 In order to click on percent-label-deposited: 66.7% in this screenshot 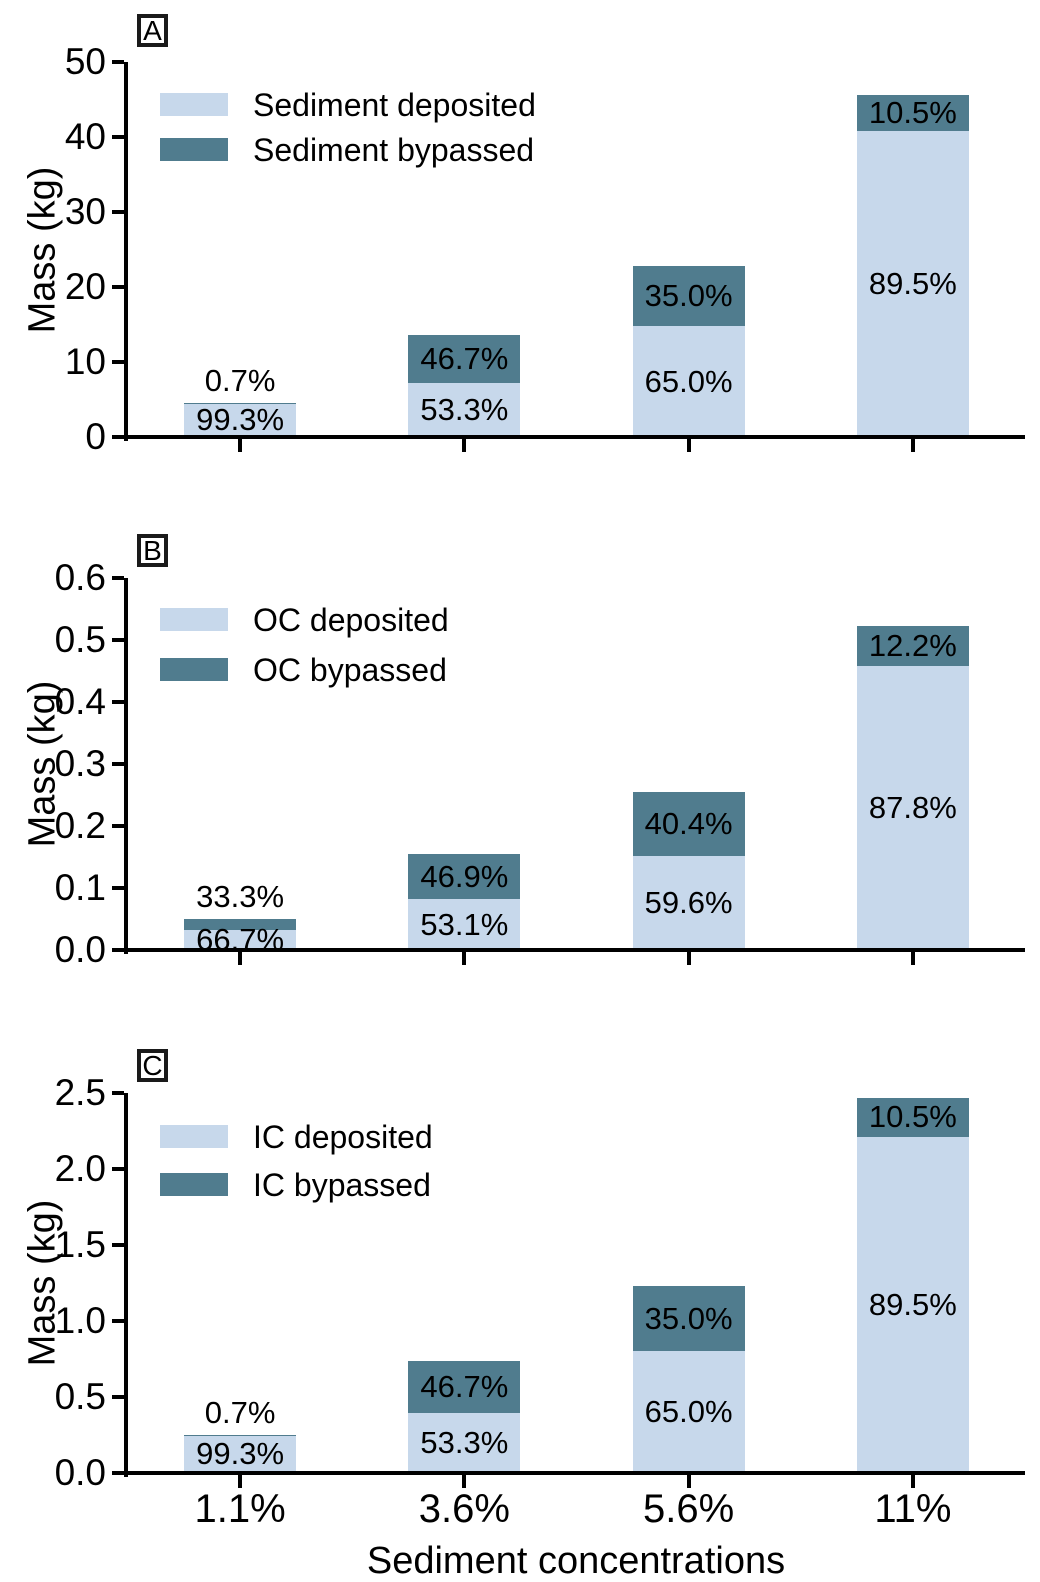, I will do `click(240, 939)`.